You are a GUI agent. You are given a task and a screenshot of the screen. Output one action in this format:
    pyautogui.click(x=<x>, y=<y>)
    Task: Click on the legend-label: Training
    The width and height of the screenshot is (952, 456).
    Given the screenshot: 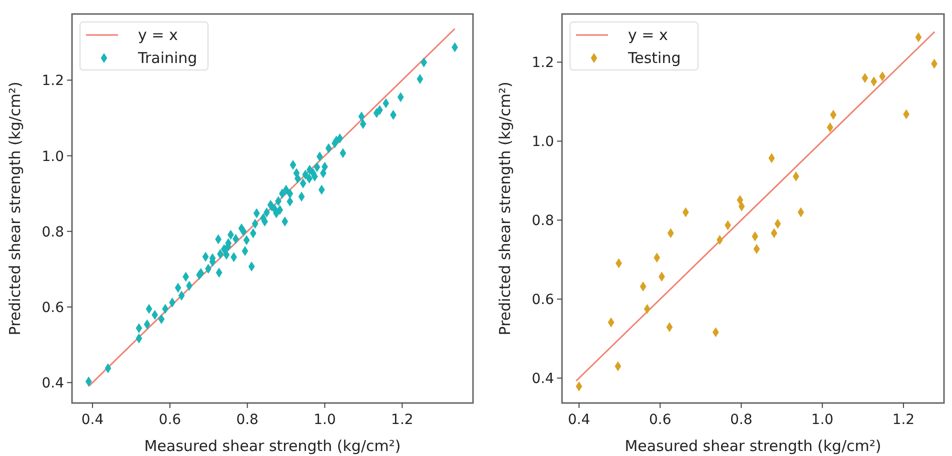 What is the action you would take?
    pyautogui.click(x=167, y=58)
    